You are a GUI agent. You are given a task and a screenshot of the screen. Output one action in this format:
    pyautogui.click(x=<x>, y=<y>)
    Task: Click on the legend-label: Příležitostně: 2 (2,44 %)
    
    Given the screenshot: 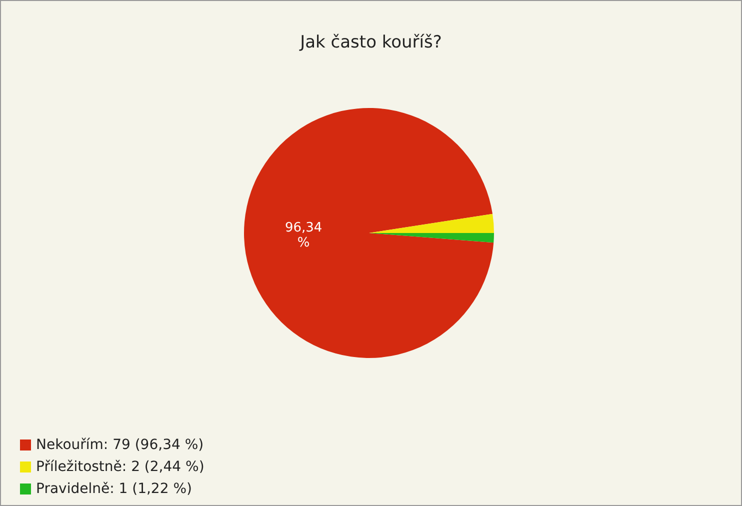 What is the action you would take?
    pyautogui.click(x=120, y=467)
    